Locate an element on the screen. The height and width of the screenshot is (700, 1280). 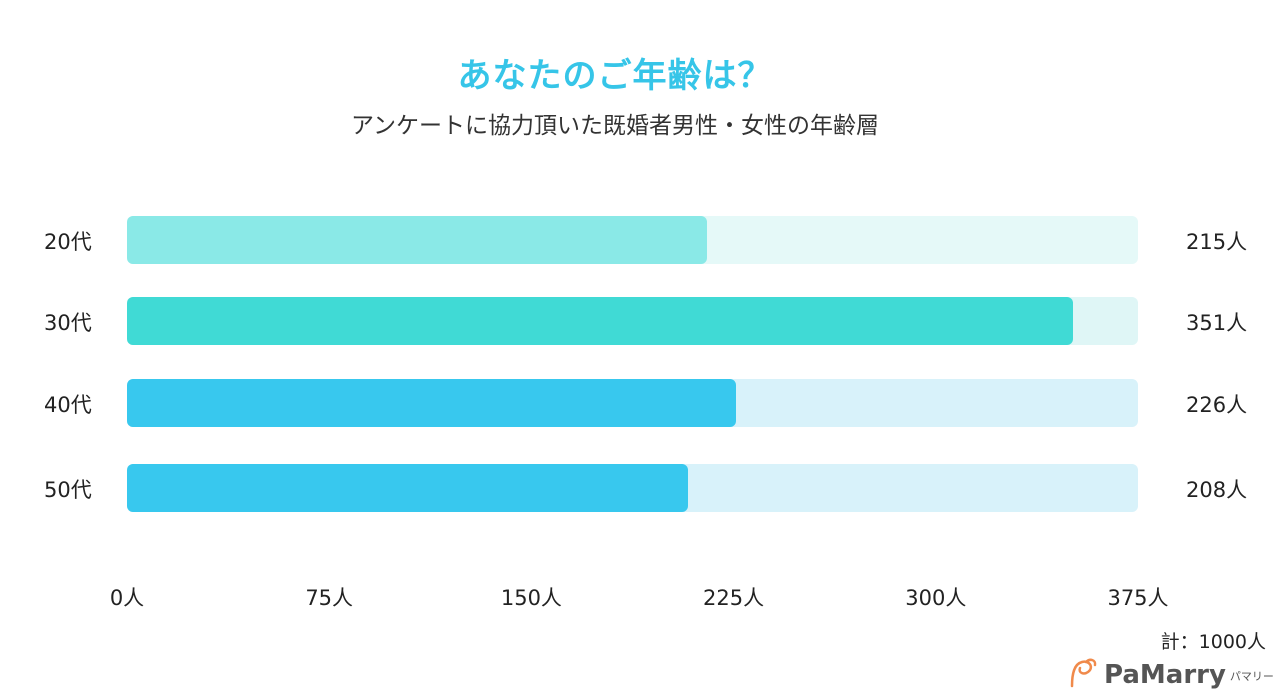
brand-logo: PaMarry パマリー is located at coordinates (1170, 673).